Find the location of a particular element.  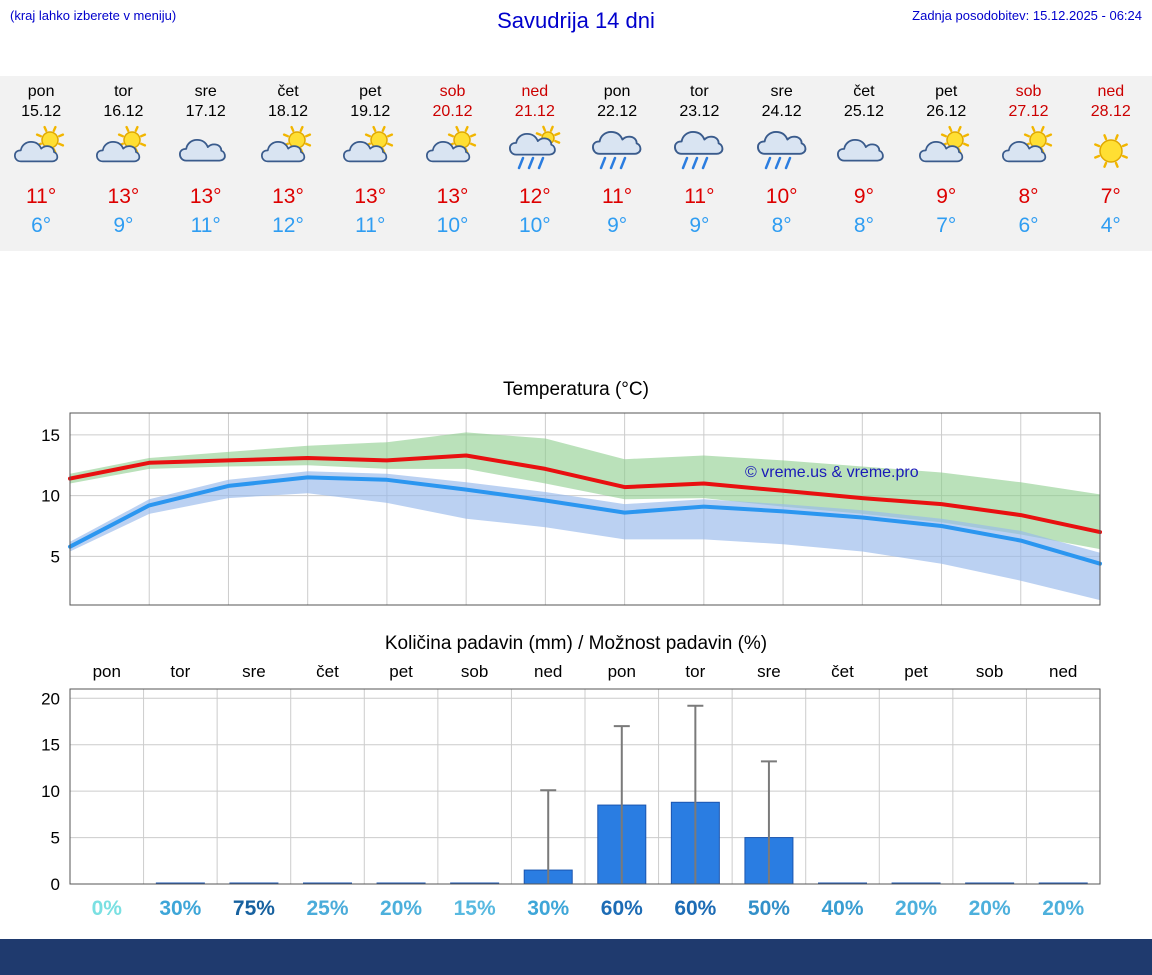

forecast-day-15.12: pon 15.12 11° 6° is located at coordinates (41, 163).